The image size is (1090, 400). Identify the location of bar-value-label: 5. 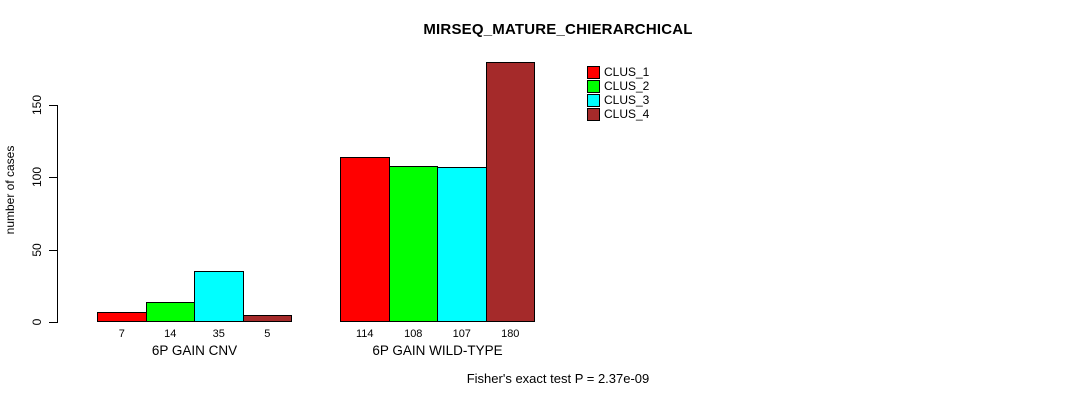
(267, 334).